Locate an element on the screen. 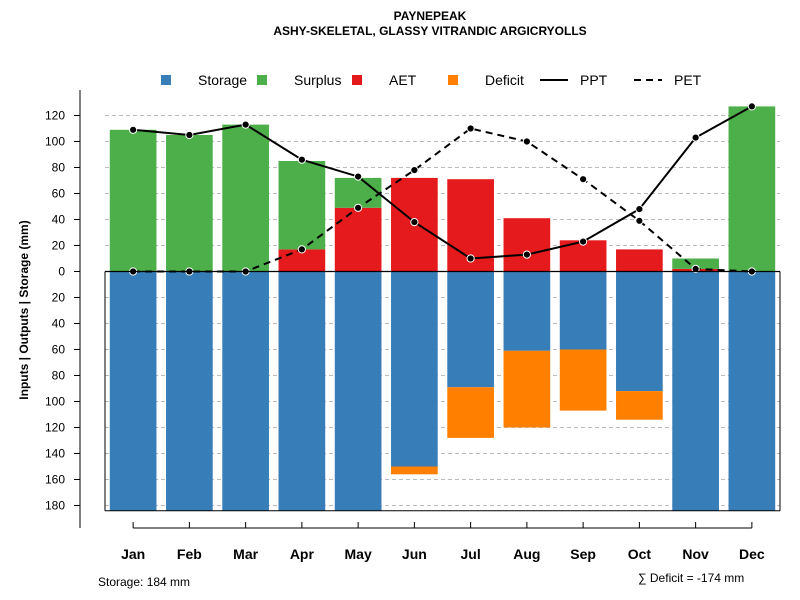 The width and height of the screenshot is (800, 600). x-tick-label: Aug is located at coordinates (526, 554).